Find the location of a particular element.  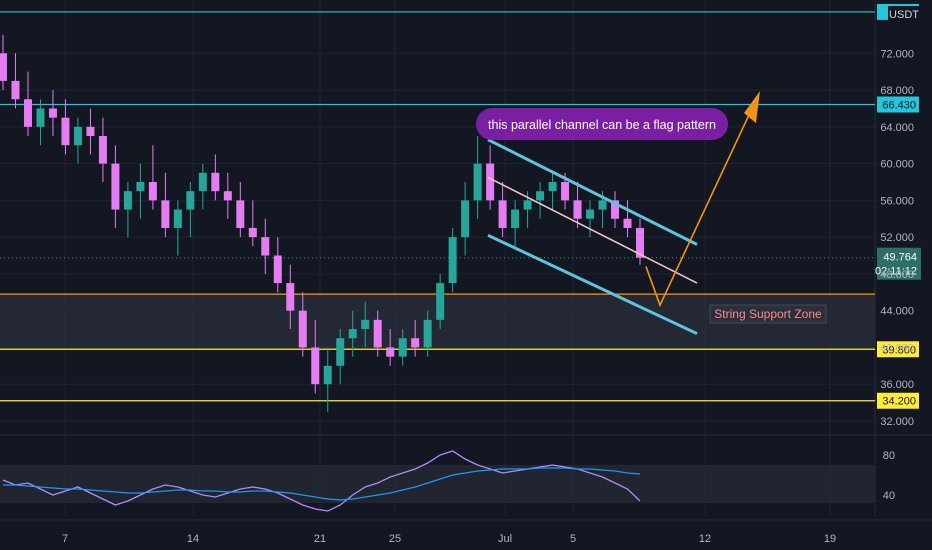

axis-labels: 7 14 21 25 Jul 5 12 19 is located at coordinates (449, 539).